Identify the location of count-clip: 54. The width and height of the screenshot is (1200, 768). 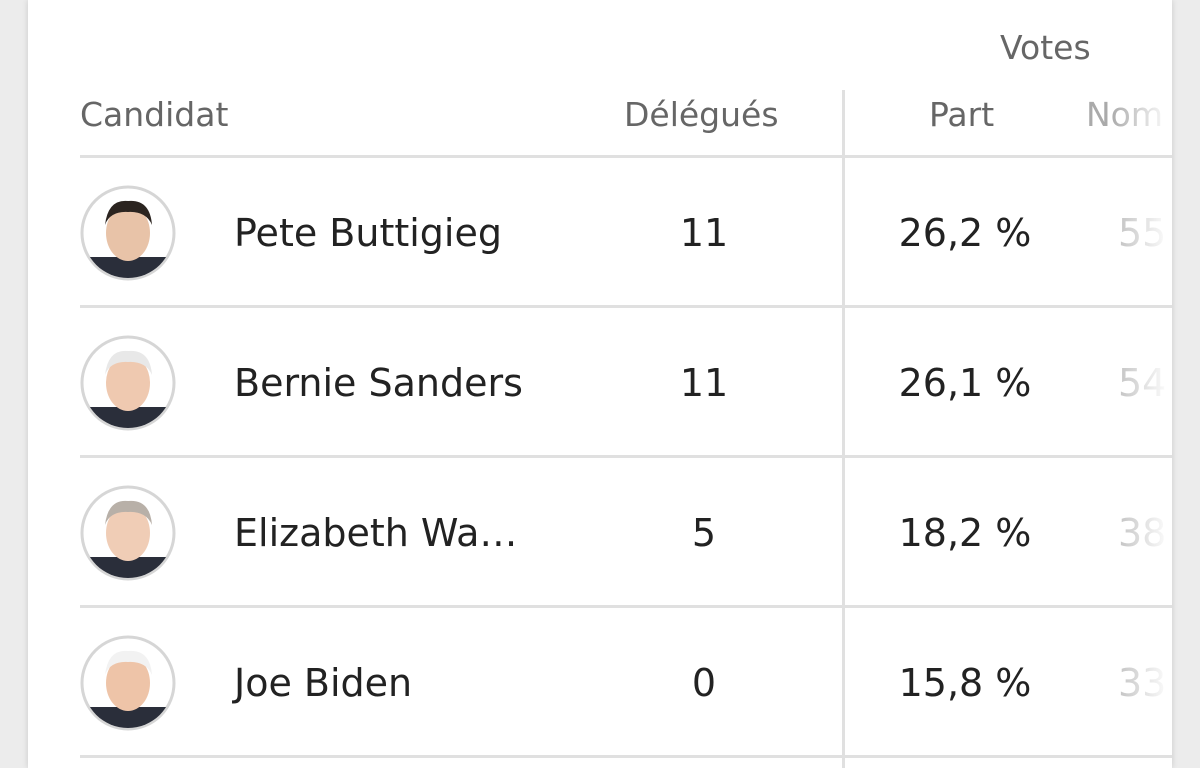
(1128, 383).